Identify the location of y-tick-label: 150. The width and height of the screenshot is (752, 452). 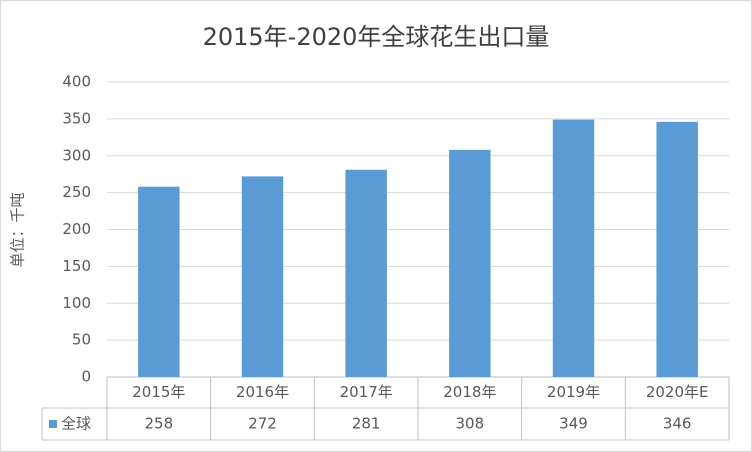
(76, 266).